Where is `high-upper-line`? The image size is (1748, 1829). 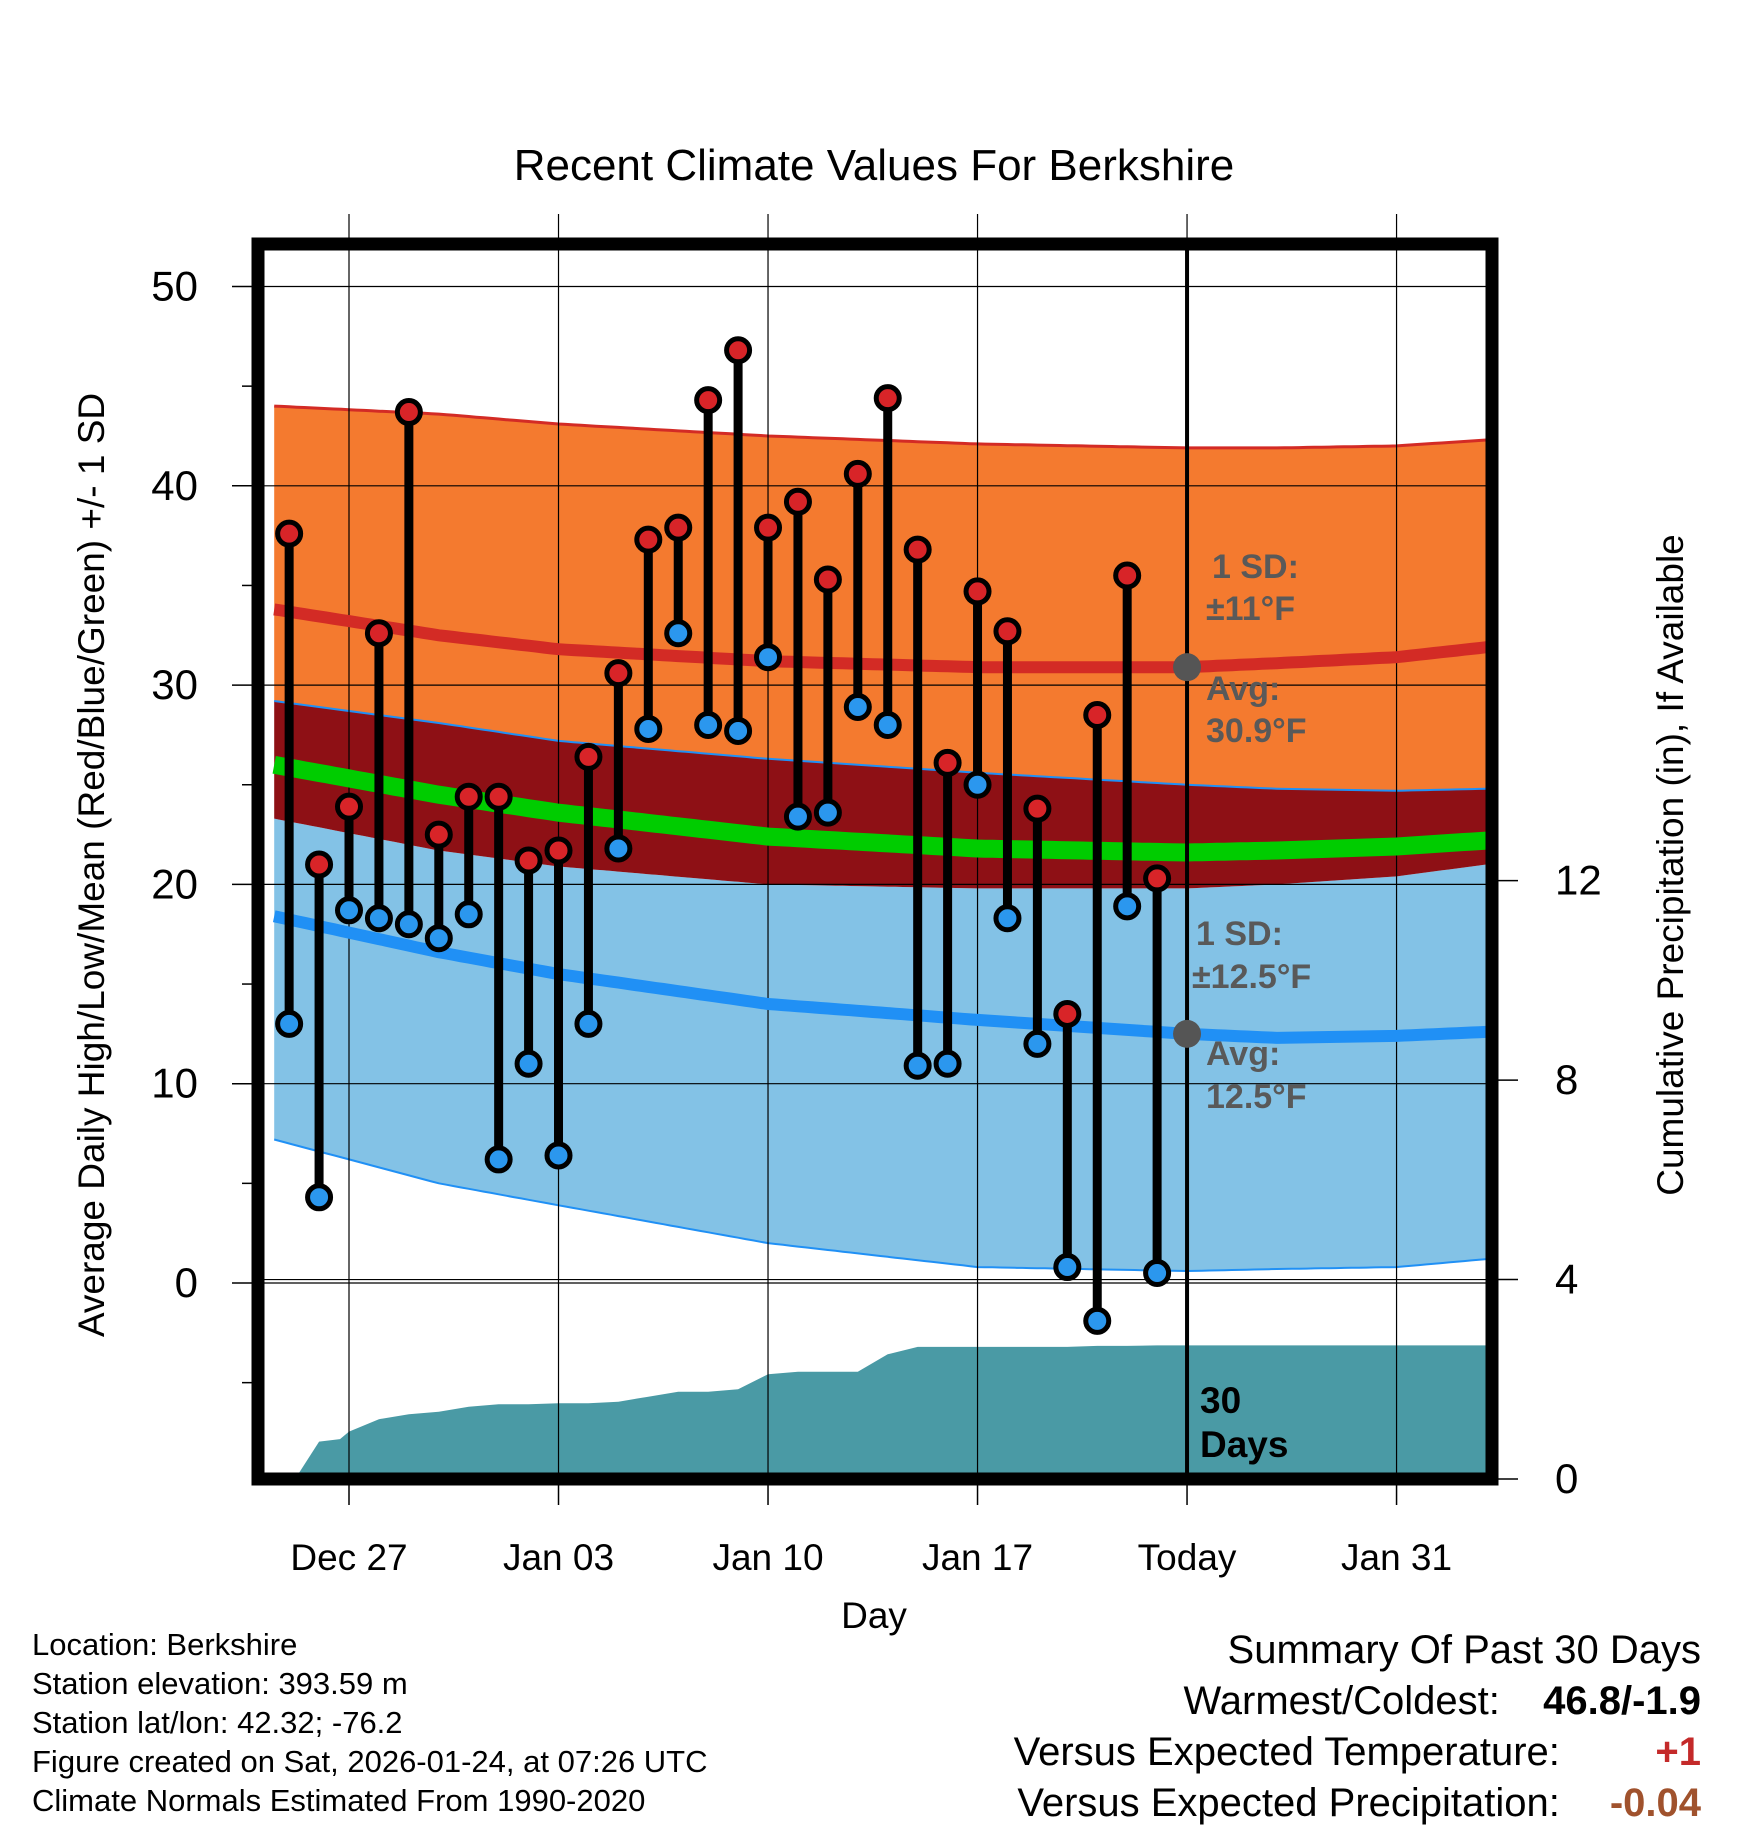 high-upper-line is located at coordinates (880, 427).